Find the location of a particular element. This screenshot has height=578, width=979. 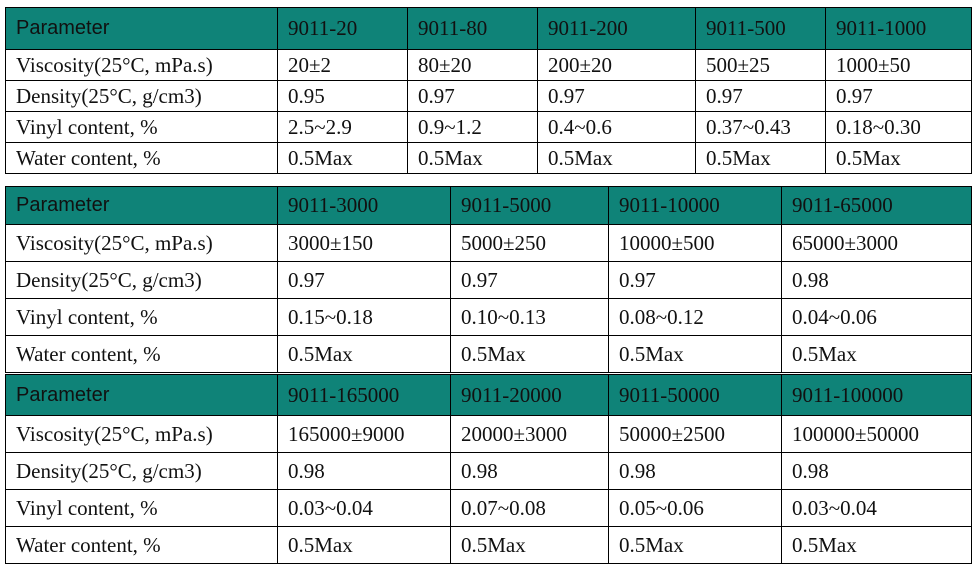

table-cell: 65000±3000 is located at coordinates (876, 243).